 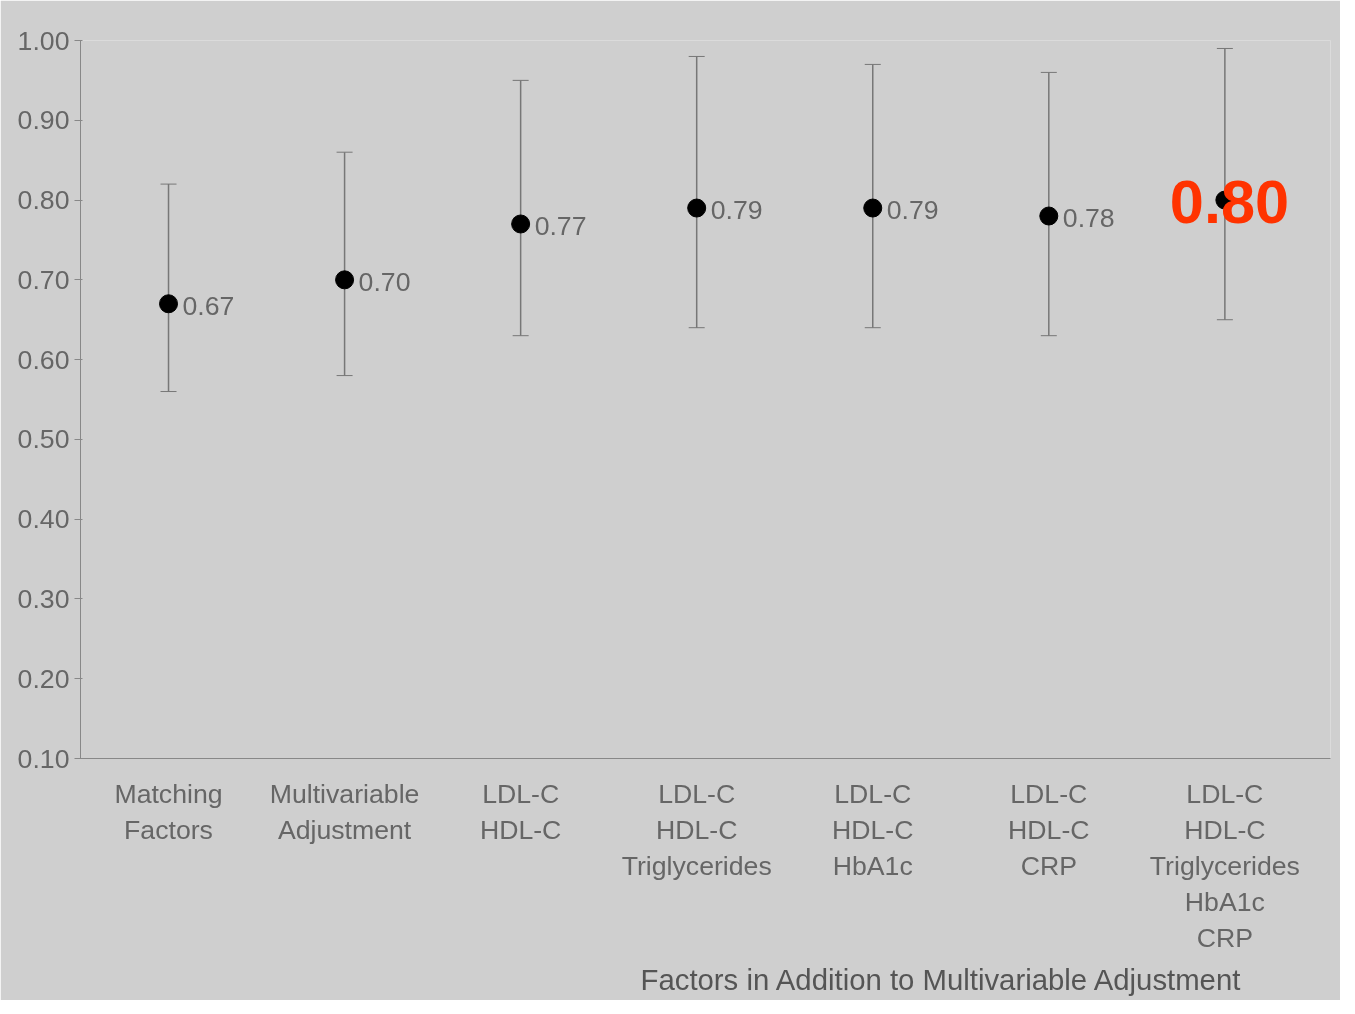 I want to click on y-tick-label: 0.70, so click(x=43, y=279).